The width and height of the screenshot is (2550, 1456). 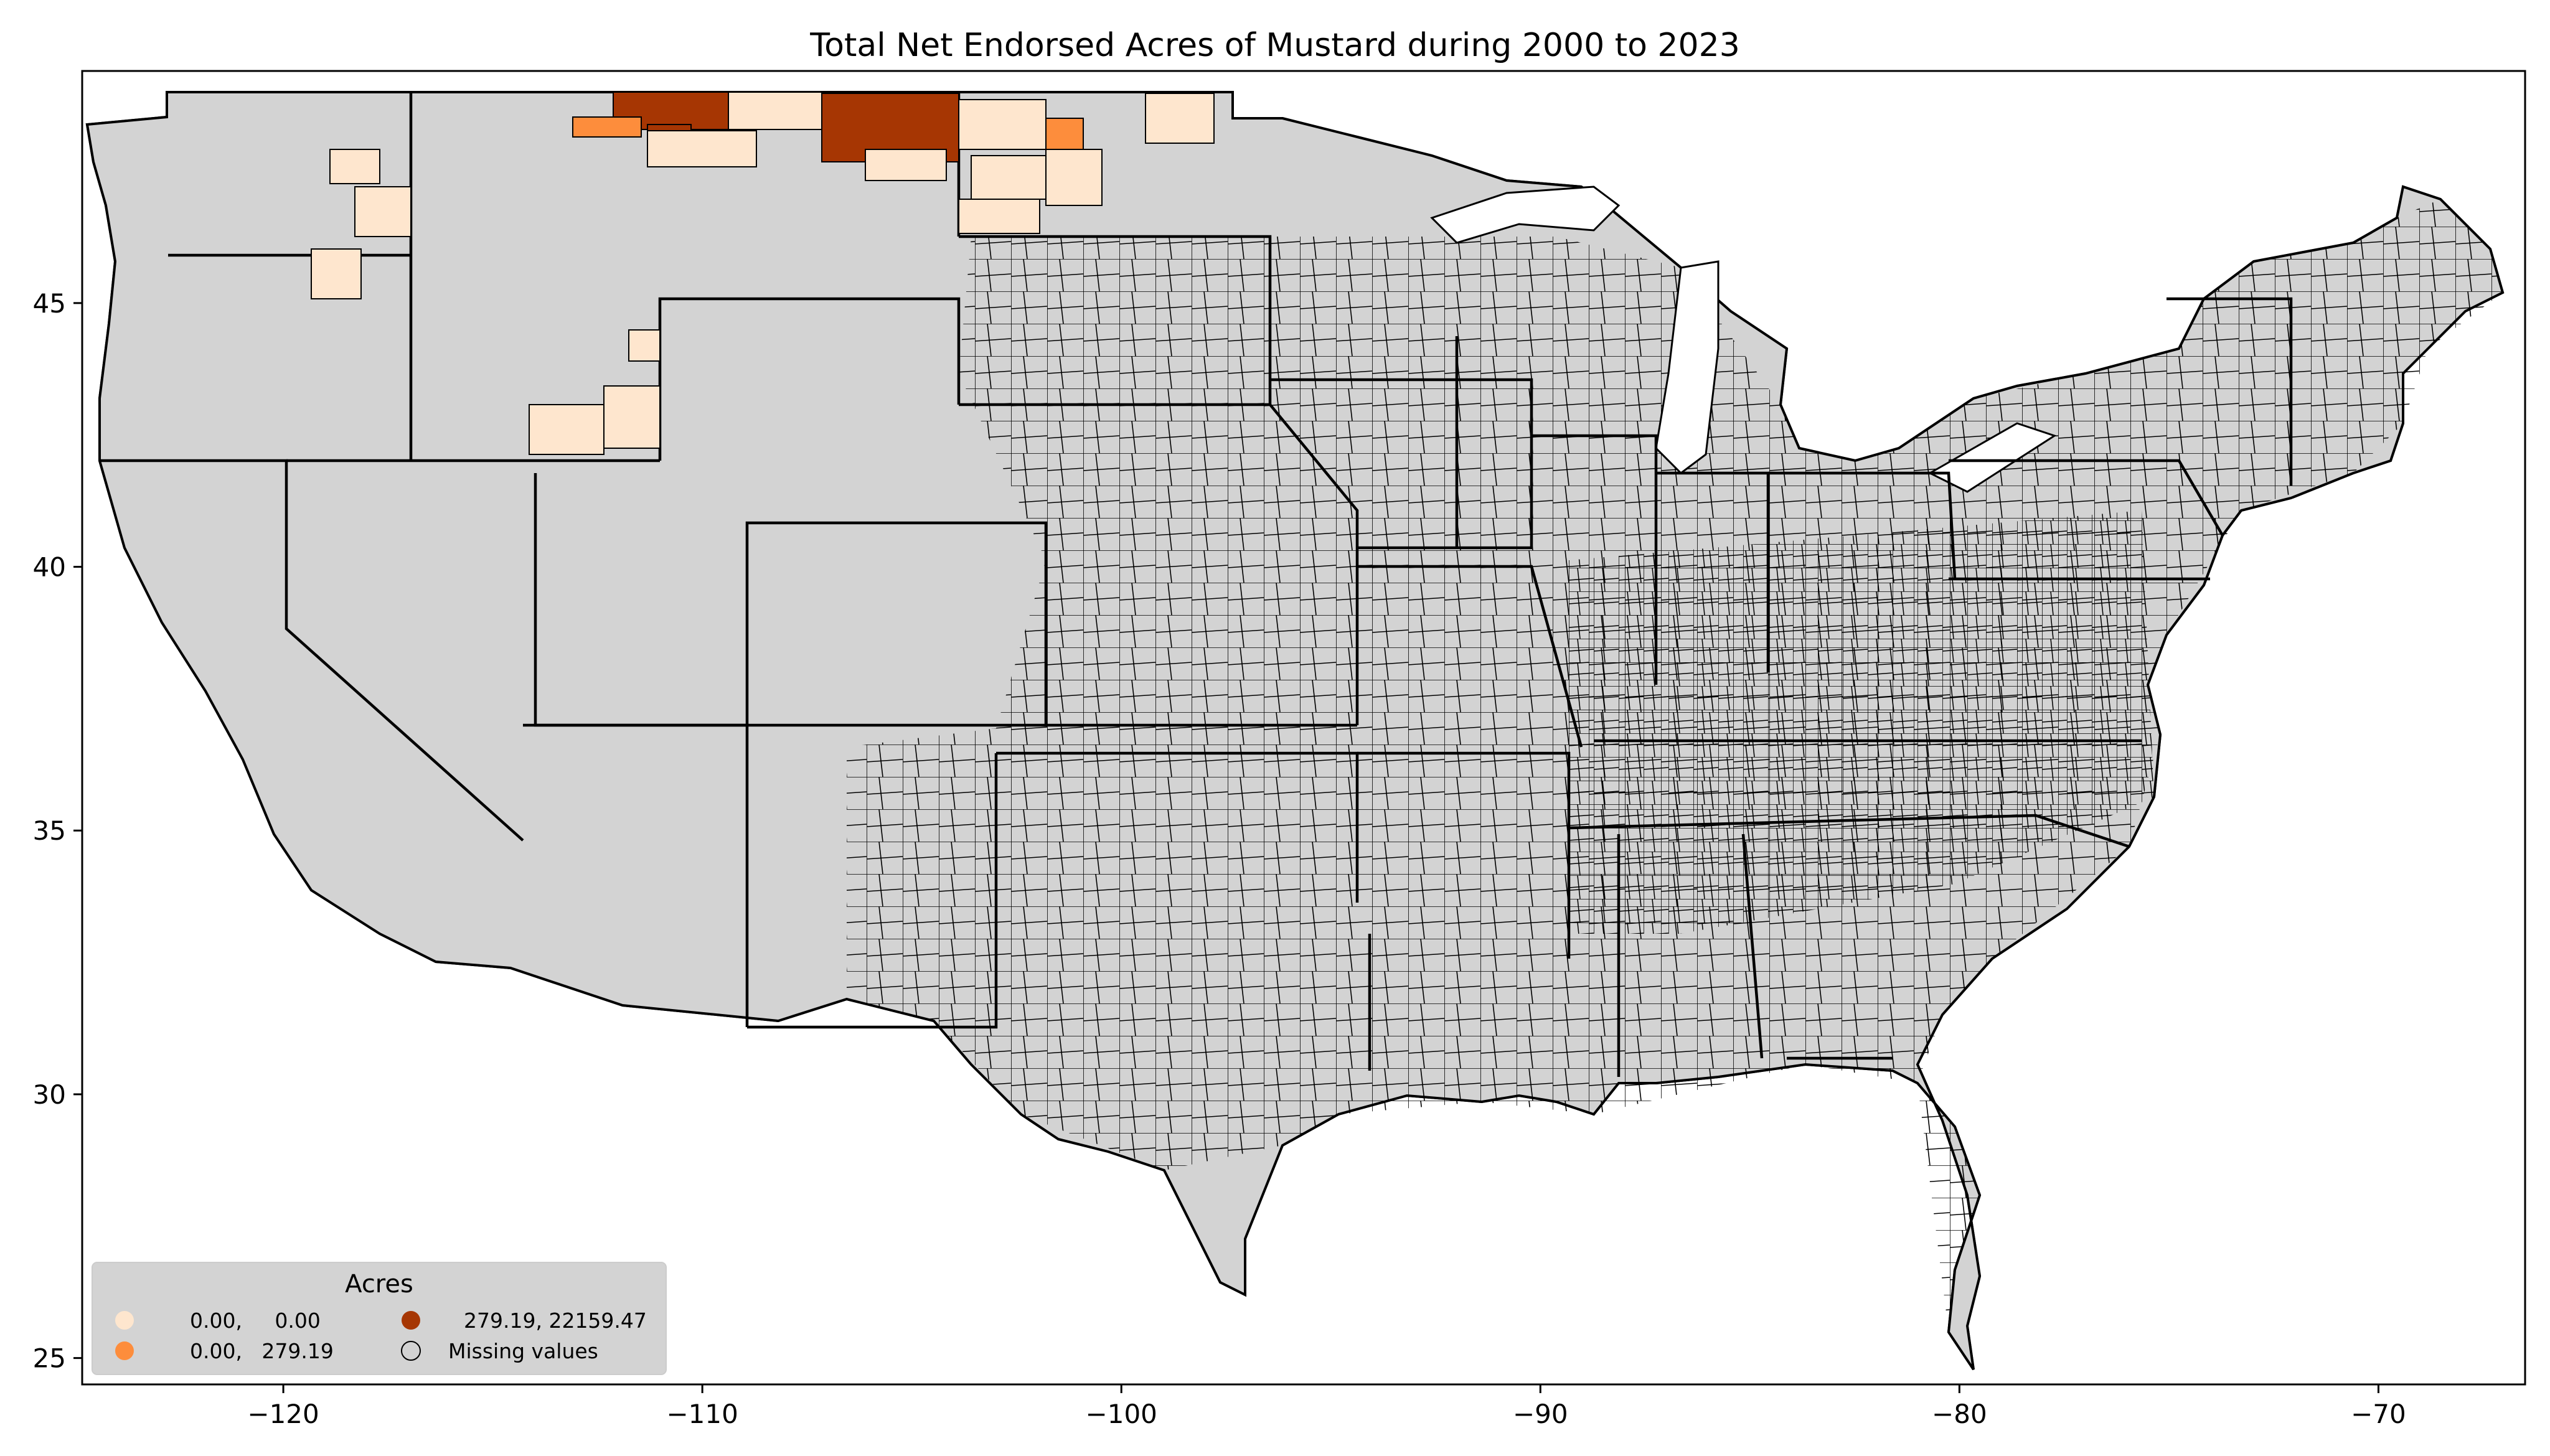 What do you see at coordinates (49, 567) in the screenshot?
I see `y-tick-label: 40` at bounding box center [49, 567].